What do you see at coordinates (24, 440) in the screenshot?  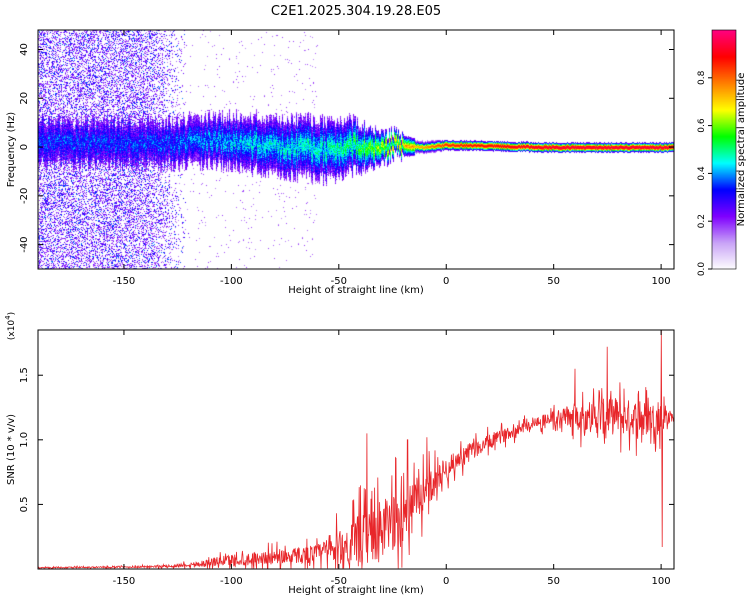 I see `snr-y-tick-label: 1.0` at bounding box center [24, 440].